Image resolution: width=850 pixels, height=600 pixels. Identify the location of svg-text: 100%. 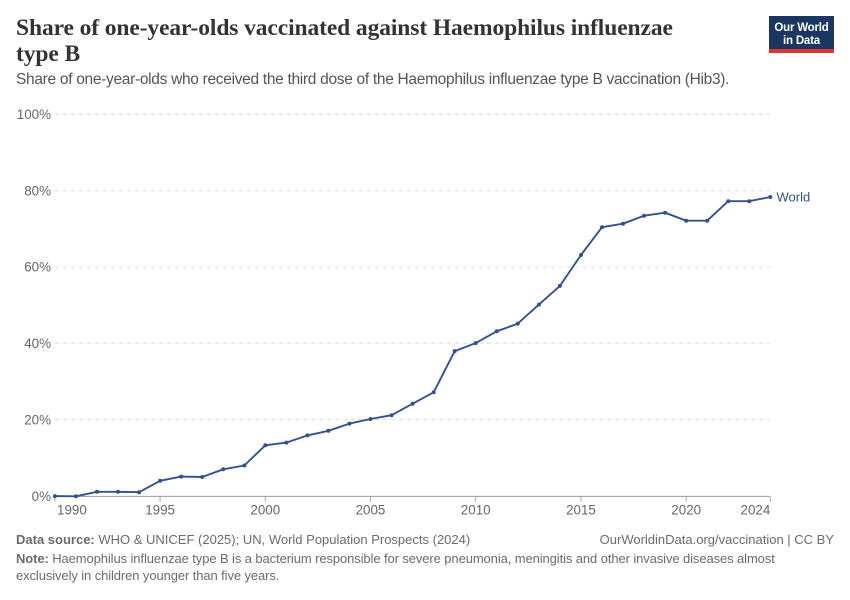
(34, 114).